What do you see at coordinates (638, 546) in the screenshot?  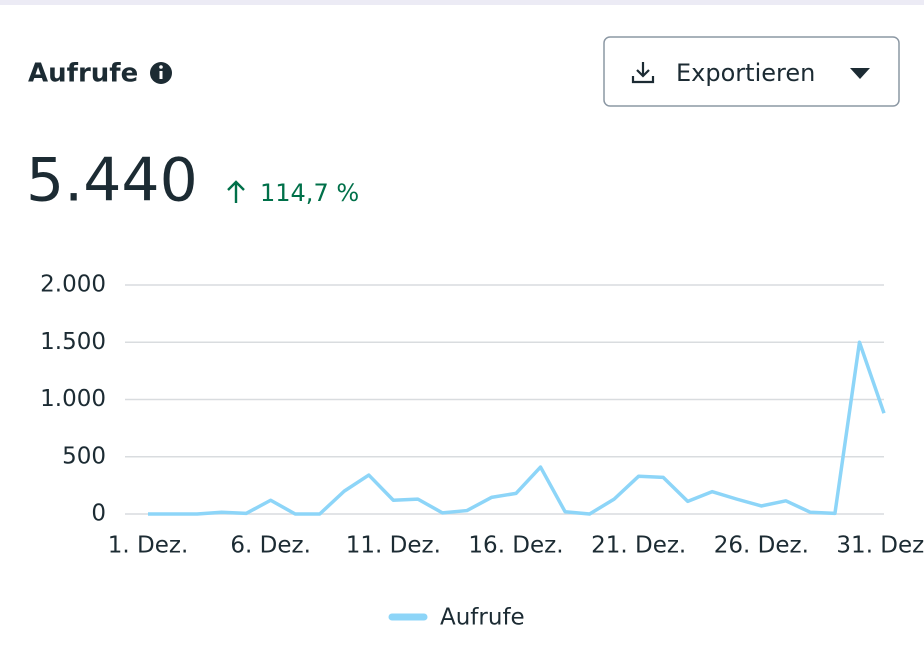 I see `x-tick-label: 21. Dez.` at bounding box center [638, 546].